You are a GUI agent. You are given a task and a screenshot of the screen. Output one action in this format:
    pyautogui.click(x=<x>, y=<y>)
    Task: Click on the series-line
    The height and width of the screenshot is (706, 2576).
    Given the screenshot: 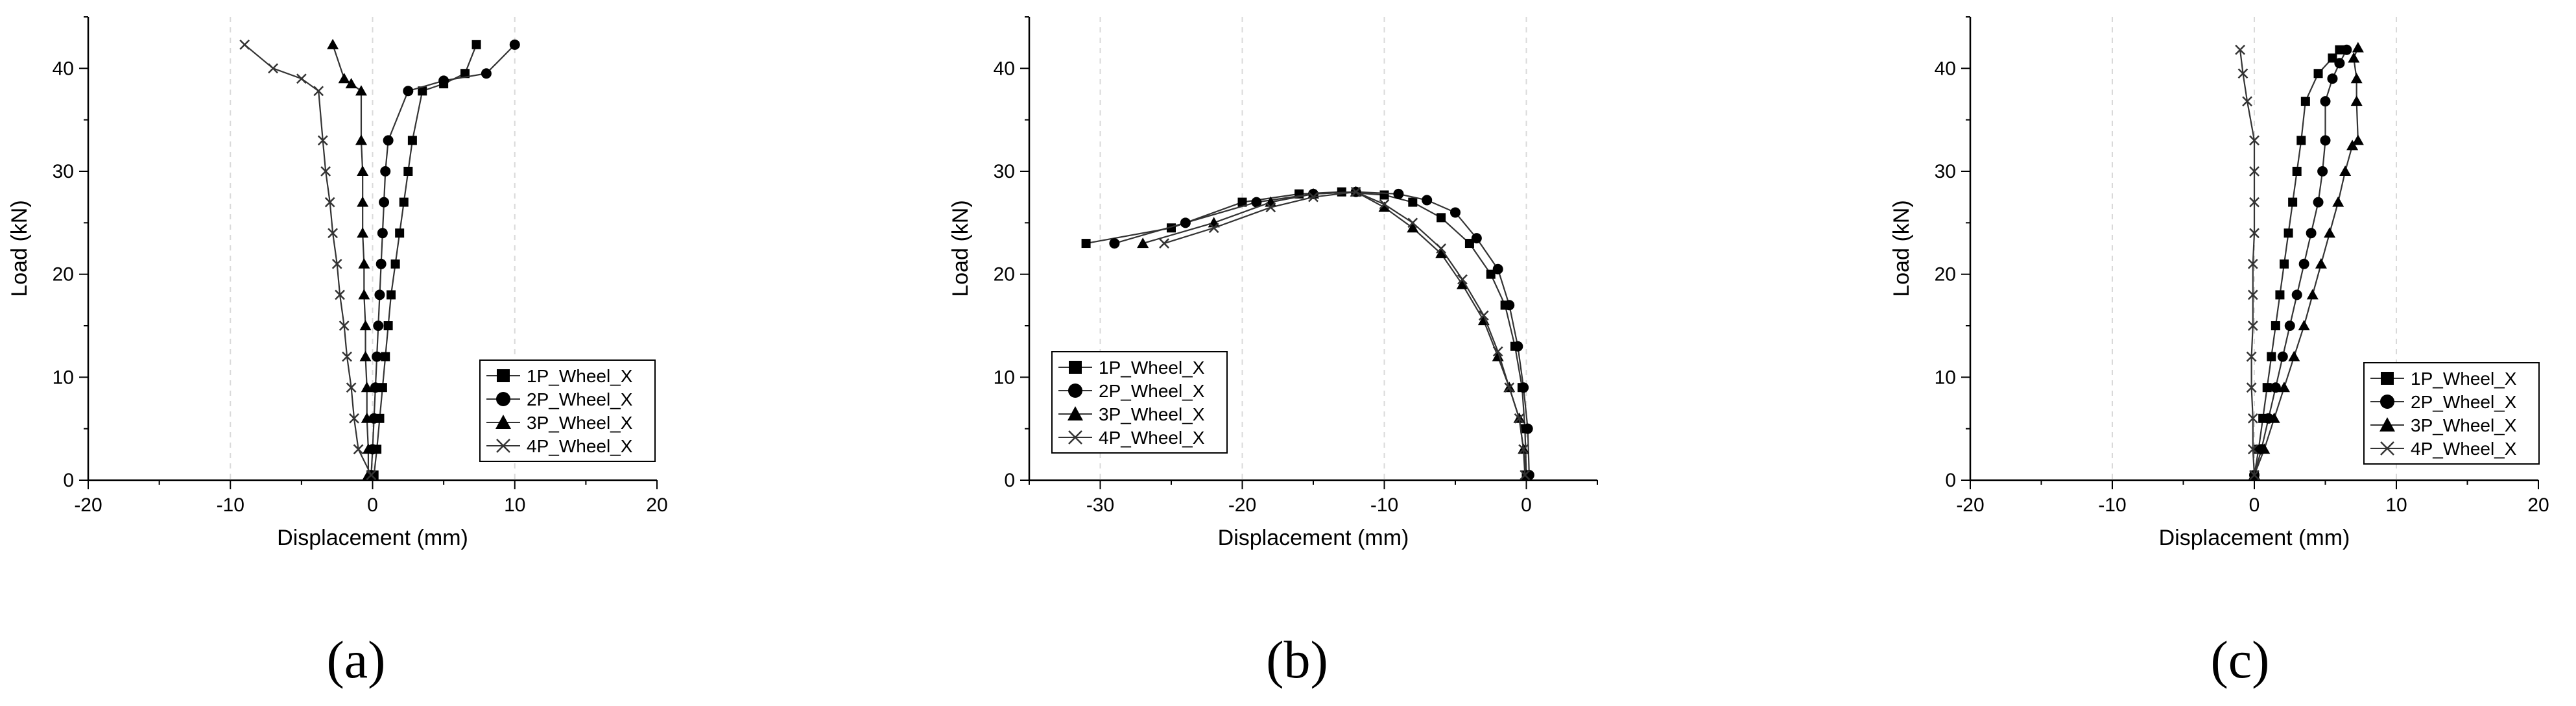 What is the action you would take?
    pyautogui.click(x=2297, y=262)
    